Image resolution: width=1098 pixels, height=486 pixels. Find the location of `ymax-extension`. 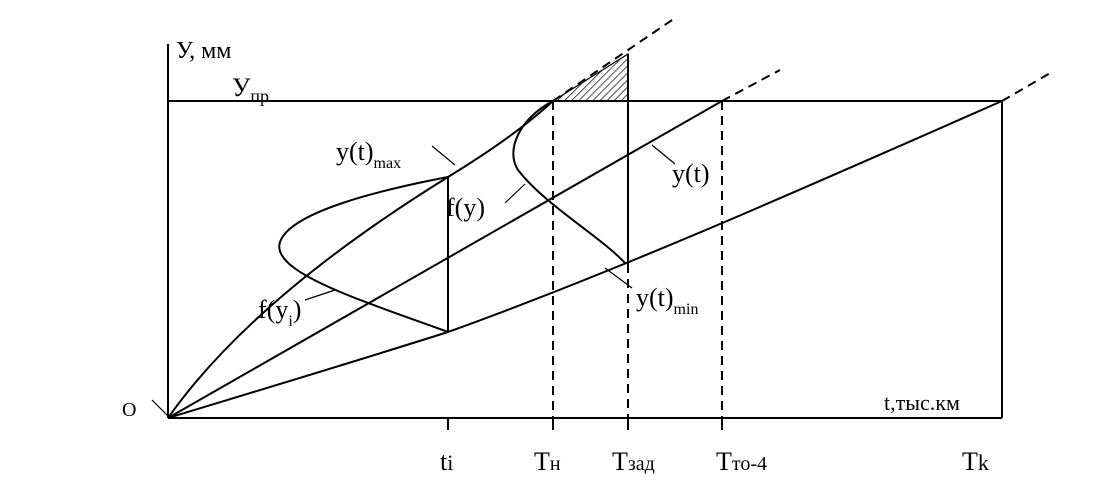

ymax-extension is located at coordinates (614, 59).